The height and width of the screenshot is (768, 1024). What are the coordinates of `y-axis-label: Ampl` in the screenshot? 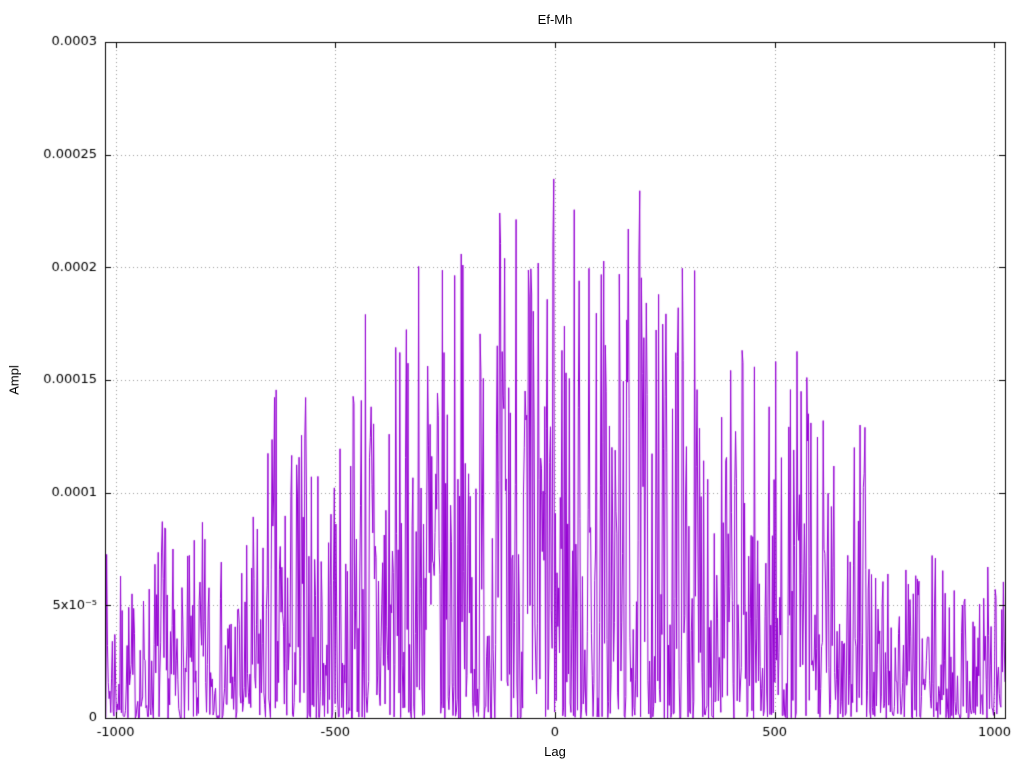 It's located at (14, 380).